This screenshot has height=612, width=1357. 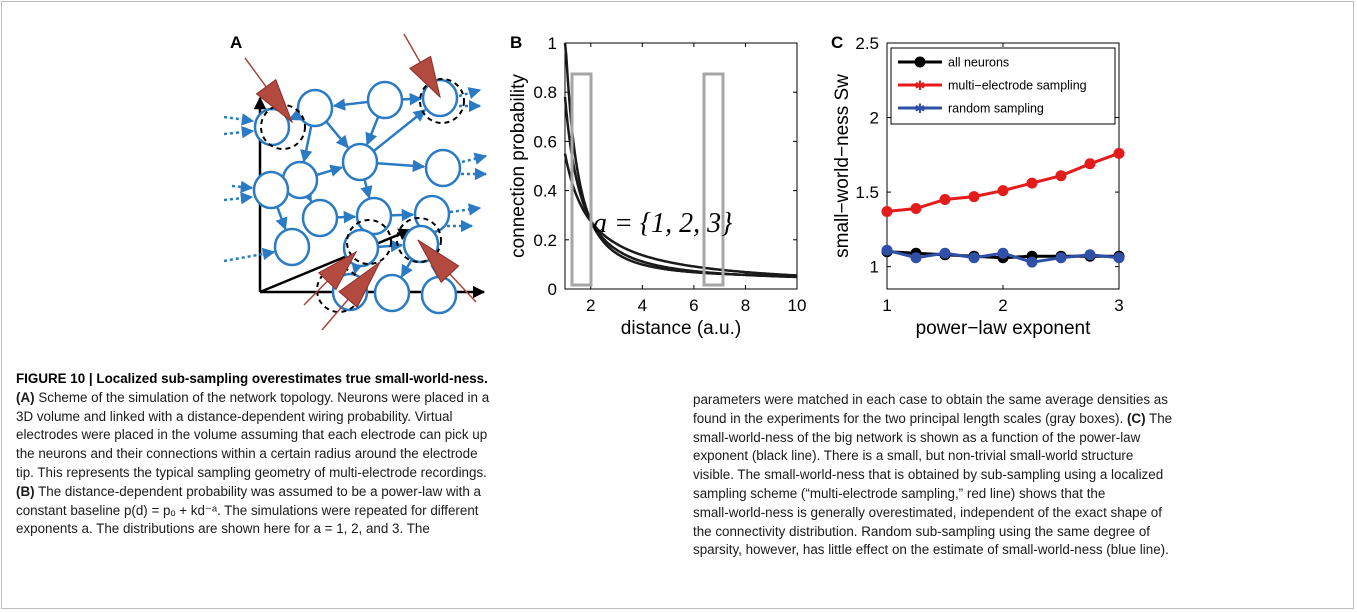 I want to click on y-tick-label: 0.2, so click(x=545, y=240).